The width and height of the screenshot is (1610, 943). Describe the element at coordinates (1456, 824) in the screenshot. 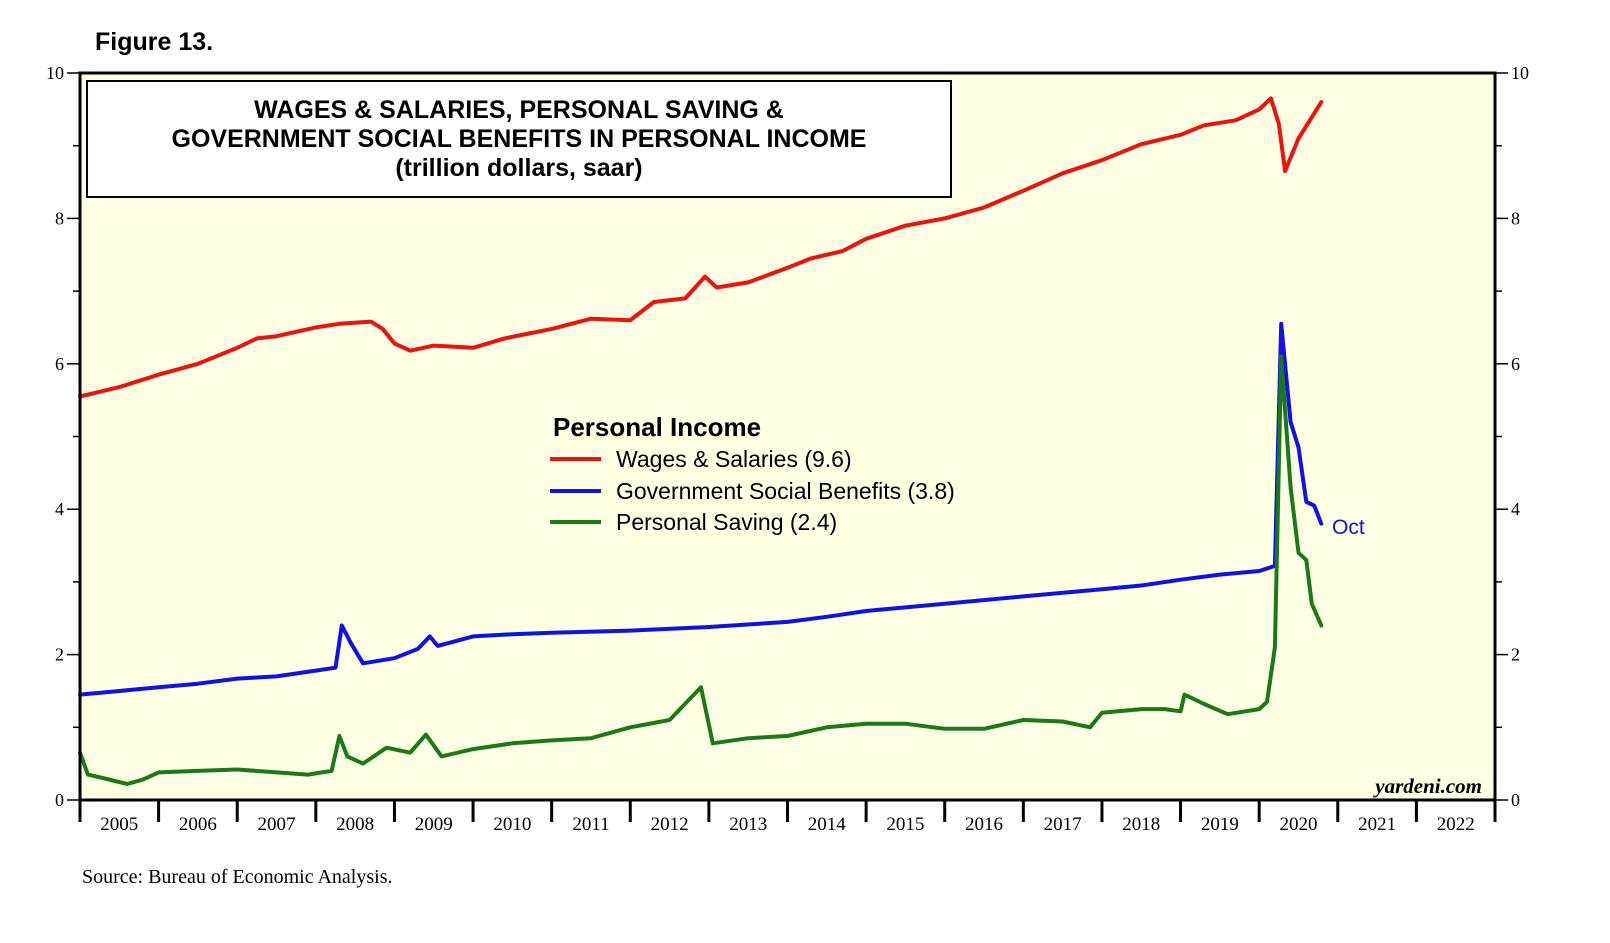

I see `x-tick-label: 2022` at that location.